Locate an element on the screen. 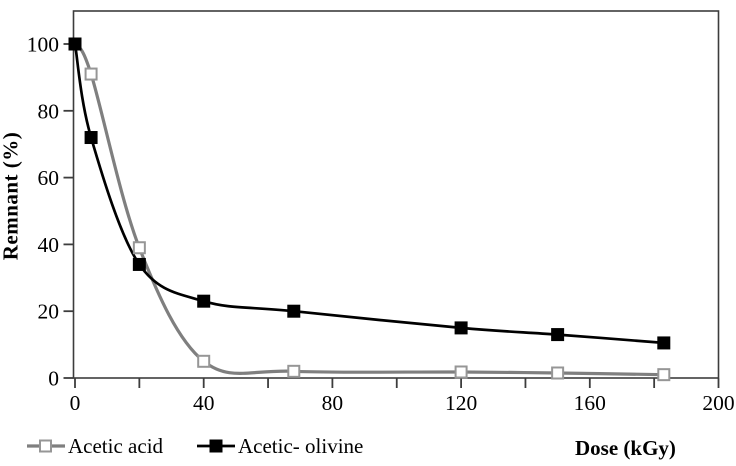 The width and height of the screenshot is (736, 466). legend-label-acetic-acid: Acetic acid is located at coordinates (116, 445).